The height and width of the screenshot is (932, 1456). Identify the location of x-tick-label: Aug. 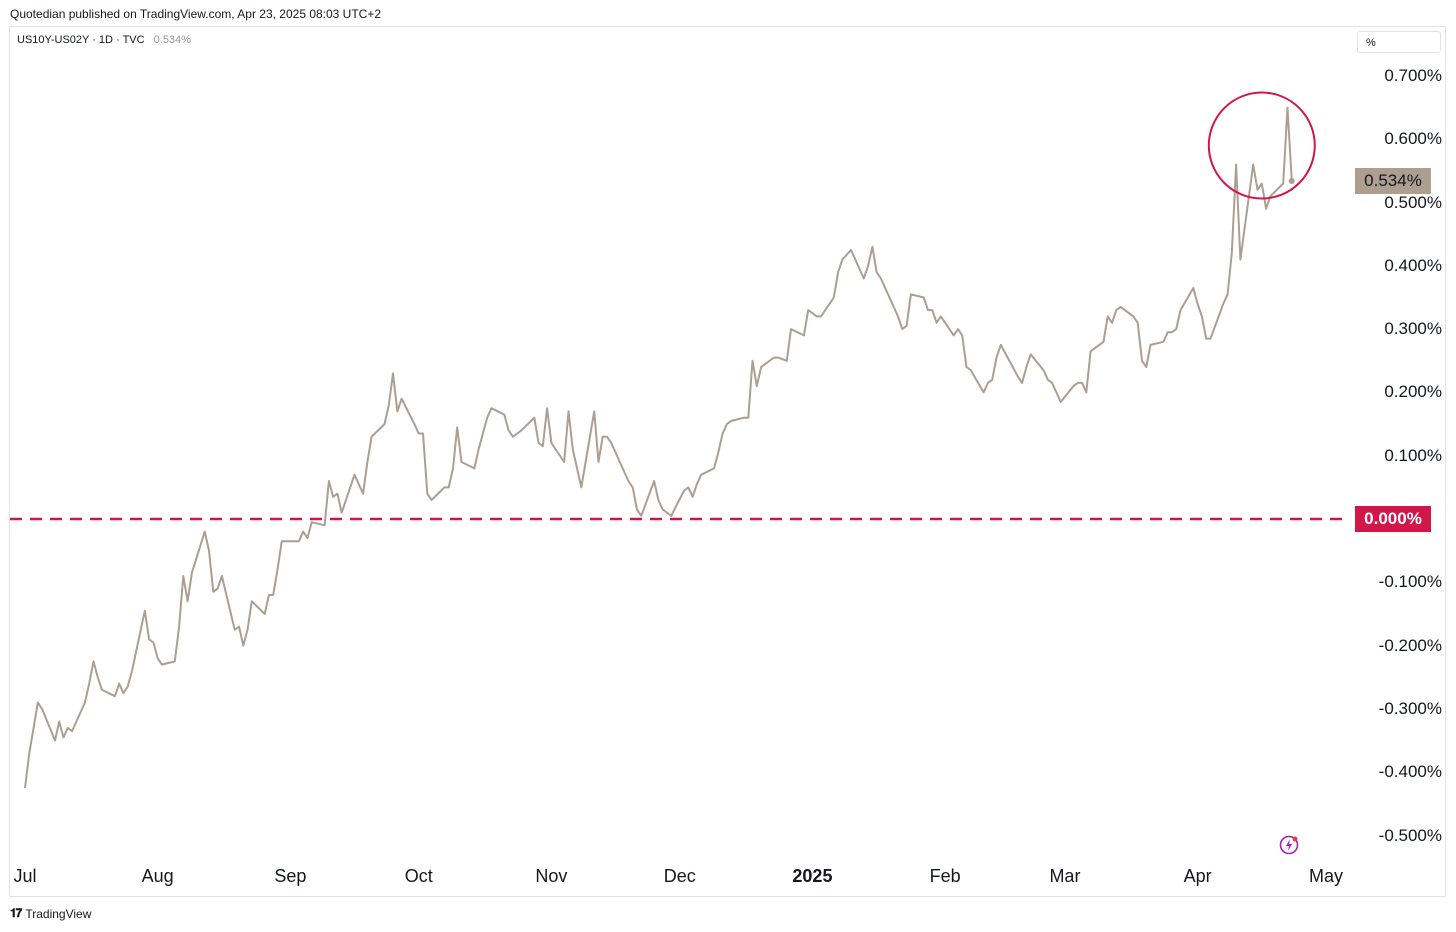
(157, 876).